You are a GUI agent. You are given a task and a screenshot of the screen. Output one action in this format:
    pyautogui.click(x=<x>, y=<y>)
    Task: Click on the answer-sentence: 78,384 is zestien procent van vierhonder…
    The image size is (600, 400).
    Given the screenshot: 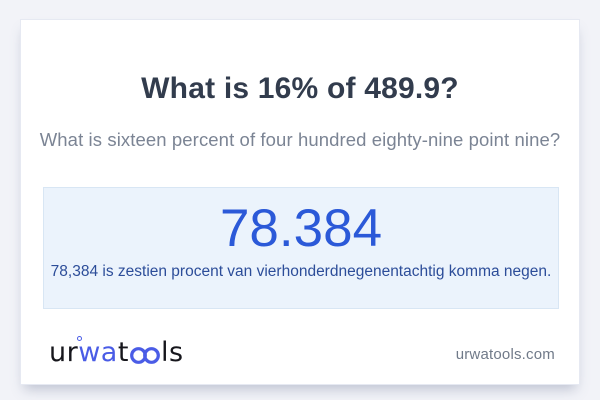 What is the action you would take?
    pyautogui.click(x=301, y=271)
    